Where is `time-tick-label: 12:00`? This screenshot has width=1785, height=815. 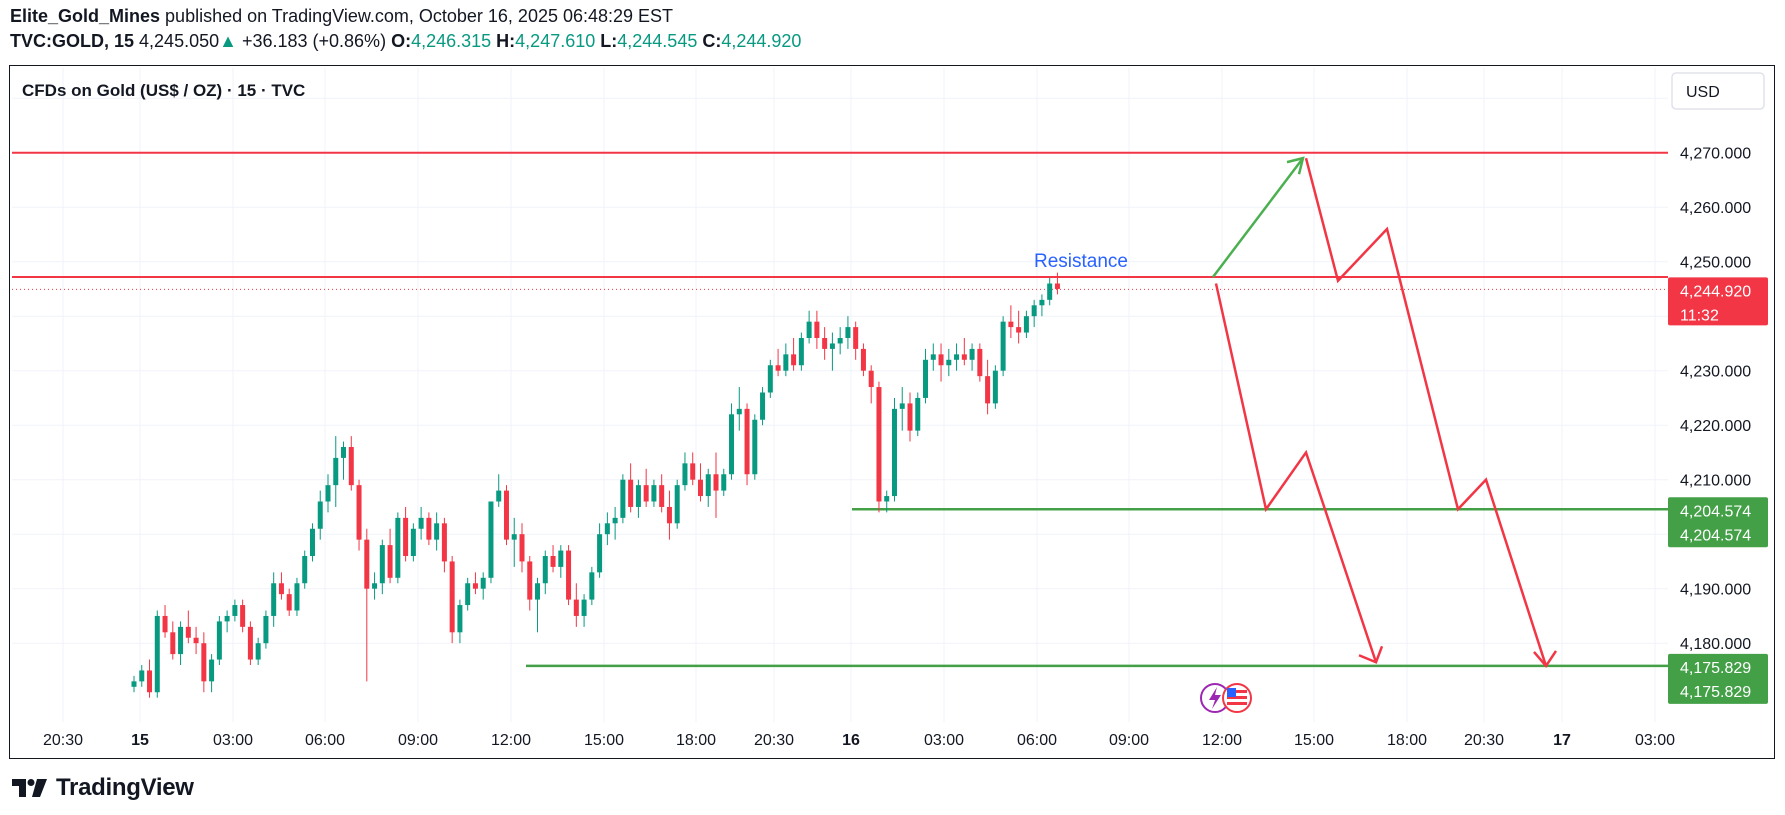
time-tick-label: 12:00 is located at coordinates (1222, 740).